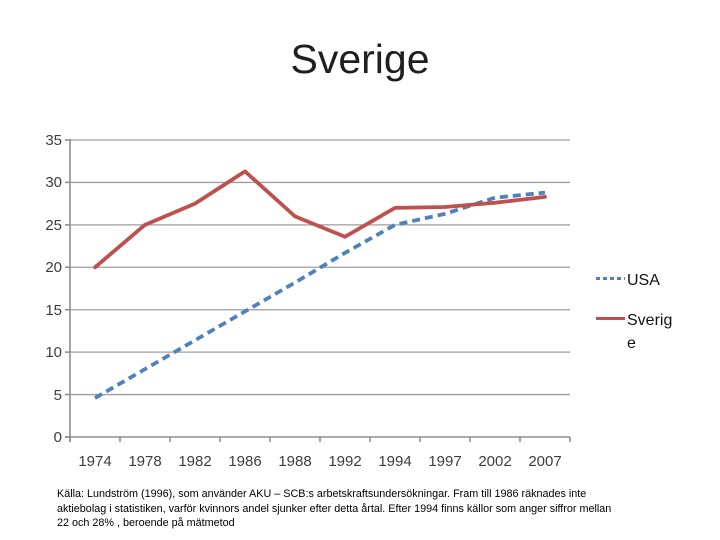  I want to click on chart-legend: USA Sverige, so click(635, 320).